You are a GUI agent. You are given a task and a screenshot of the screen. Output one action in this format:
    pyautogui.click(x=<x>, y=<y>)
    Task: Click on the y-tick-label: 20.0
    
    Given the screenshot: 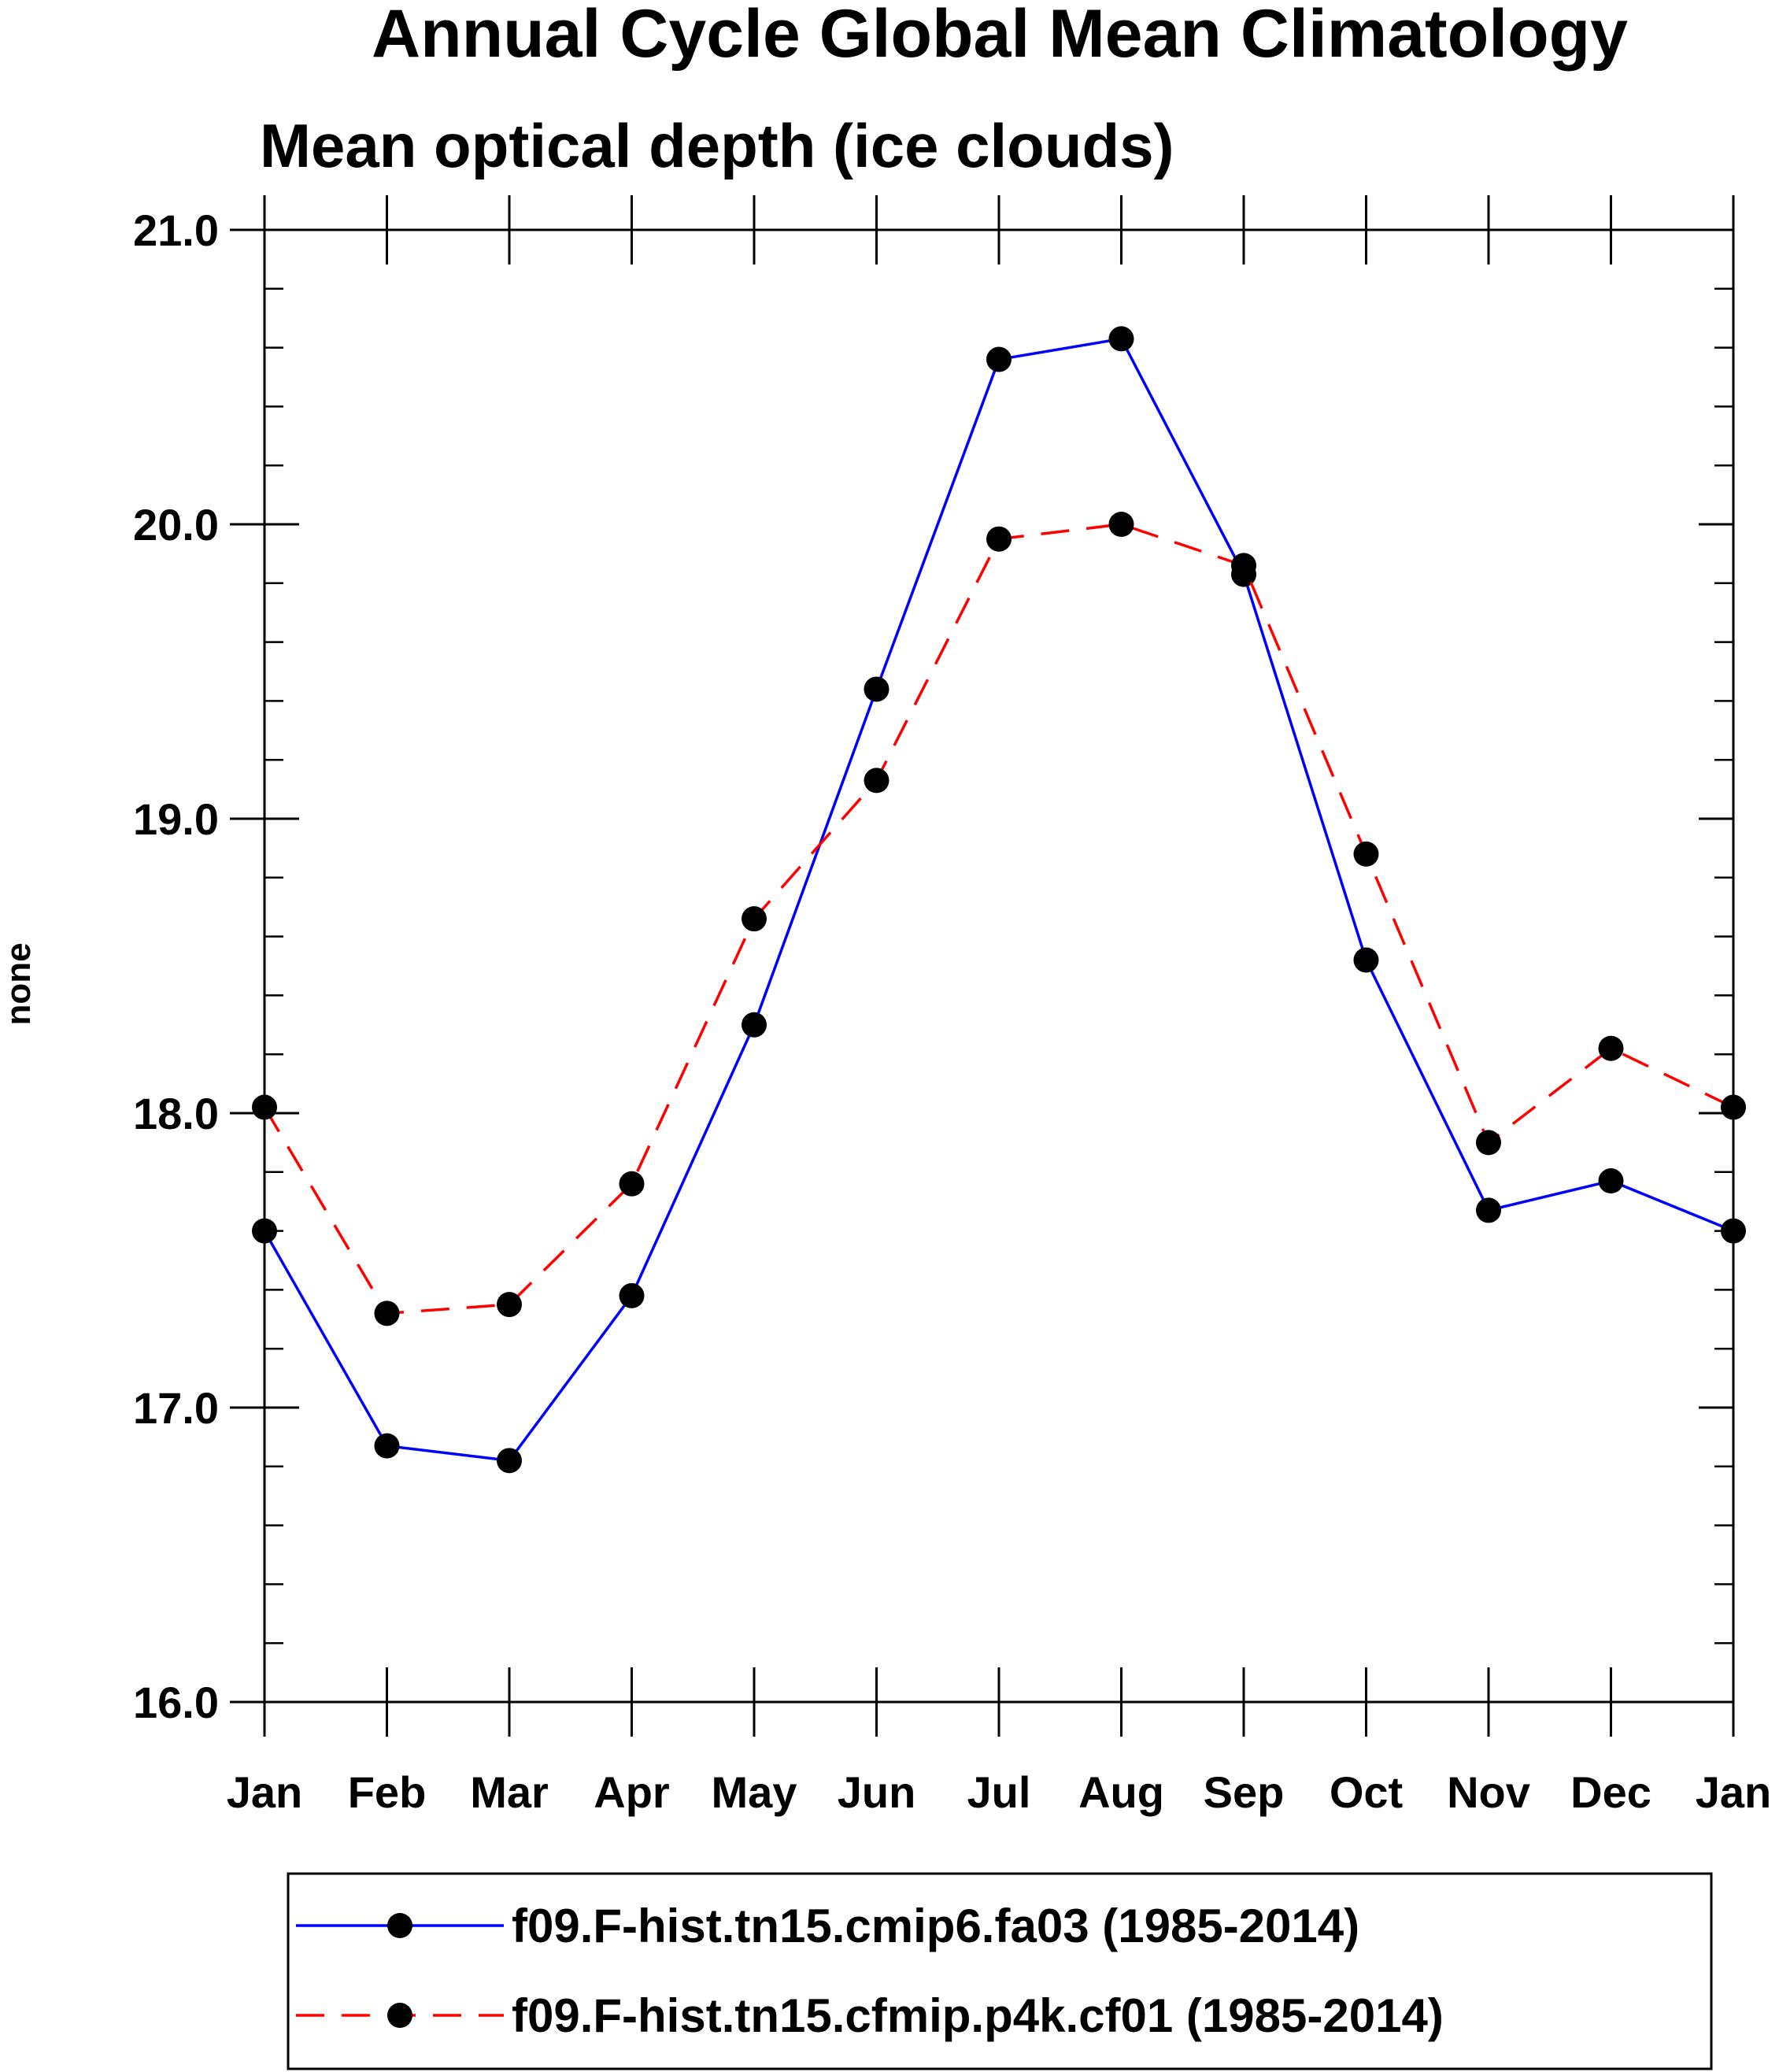 What is the action you would take?
    pyautogui.click(x=176, y=524)
    